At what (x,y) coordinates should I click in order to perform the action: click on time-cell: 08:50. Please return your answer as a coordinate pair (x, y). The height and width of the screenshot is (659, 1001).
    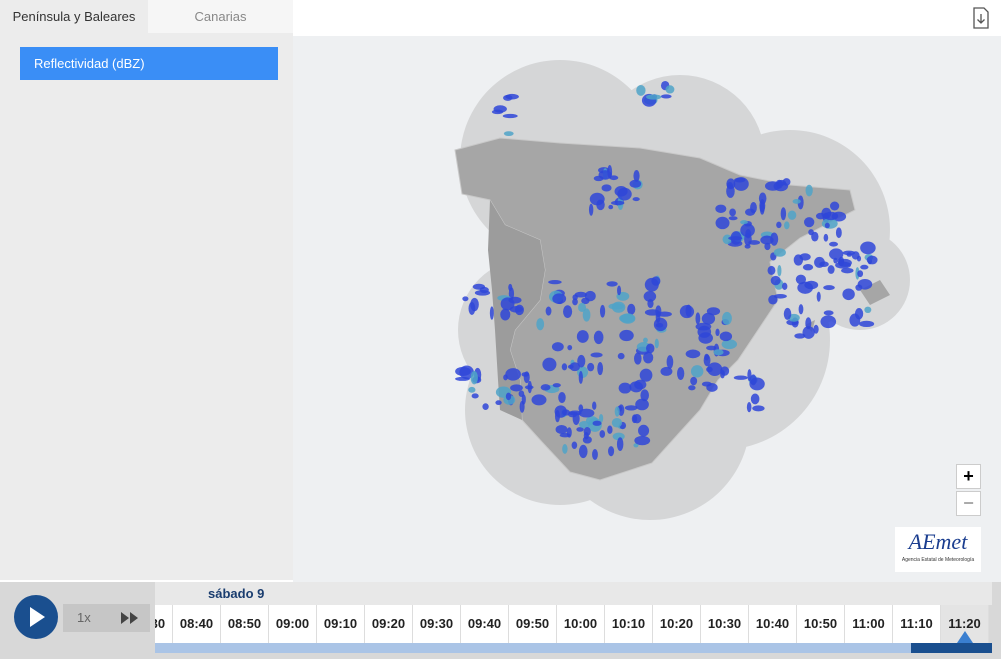
    Looking at the image, I should click on (245, 624).